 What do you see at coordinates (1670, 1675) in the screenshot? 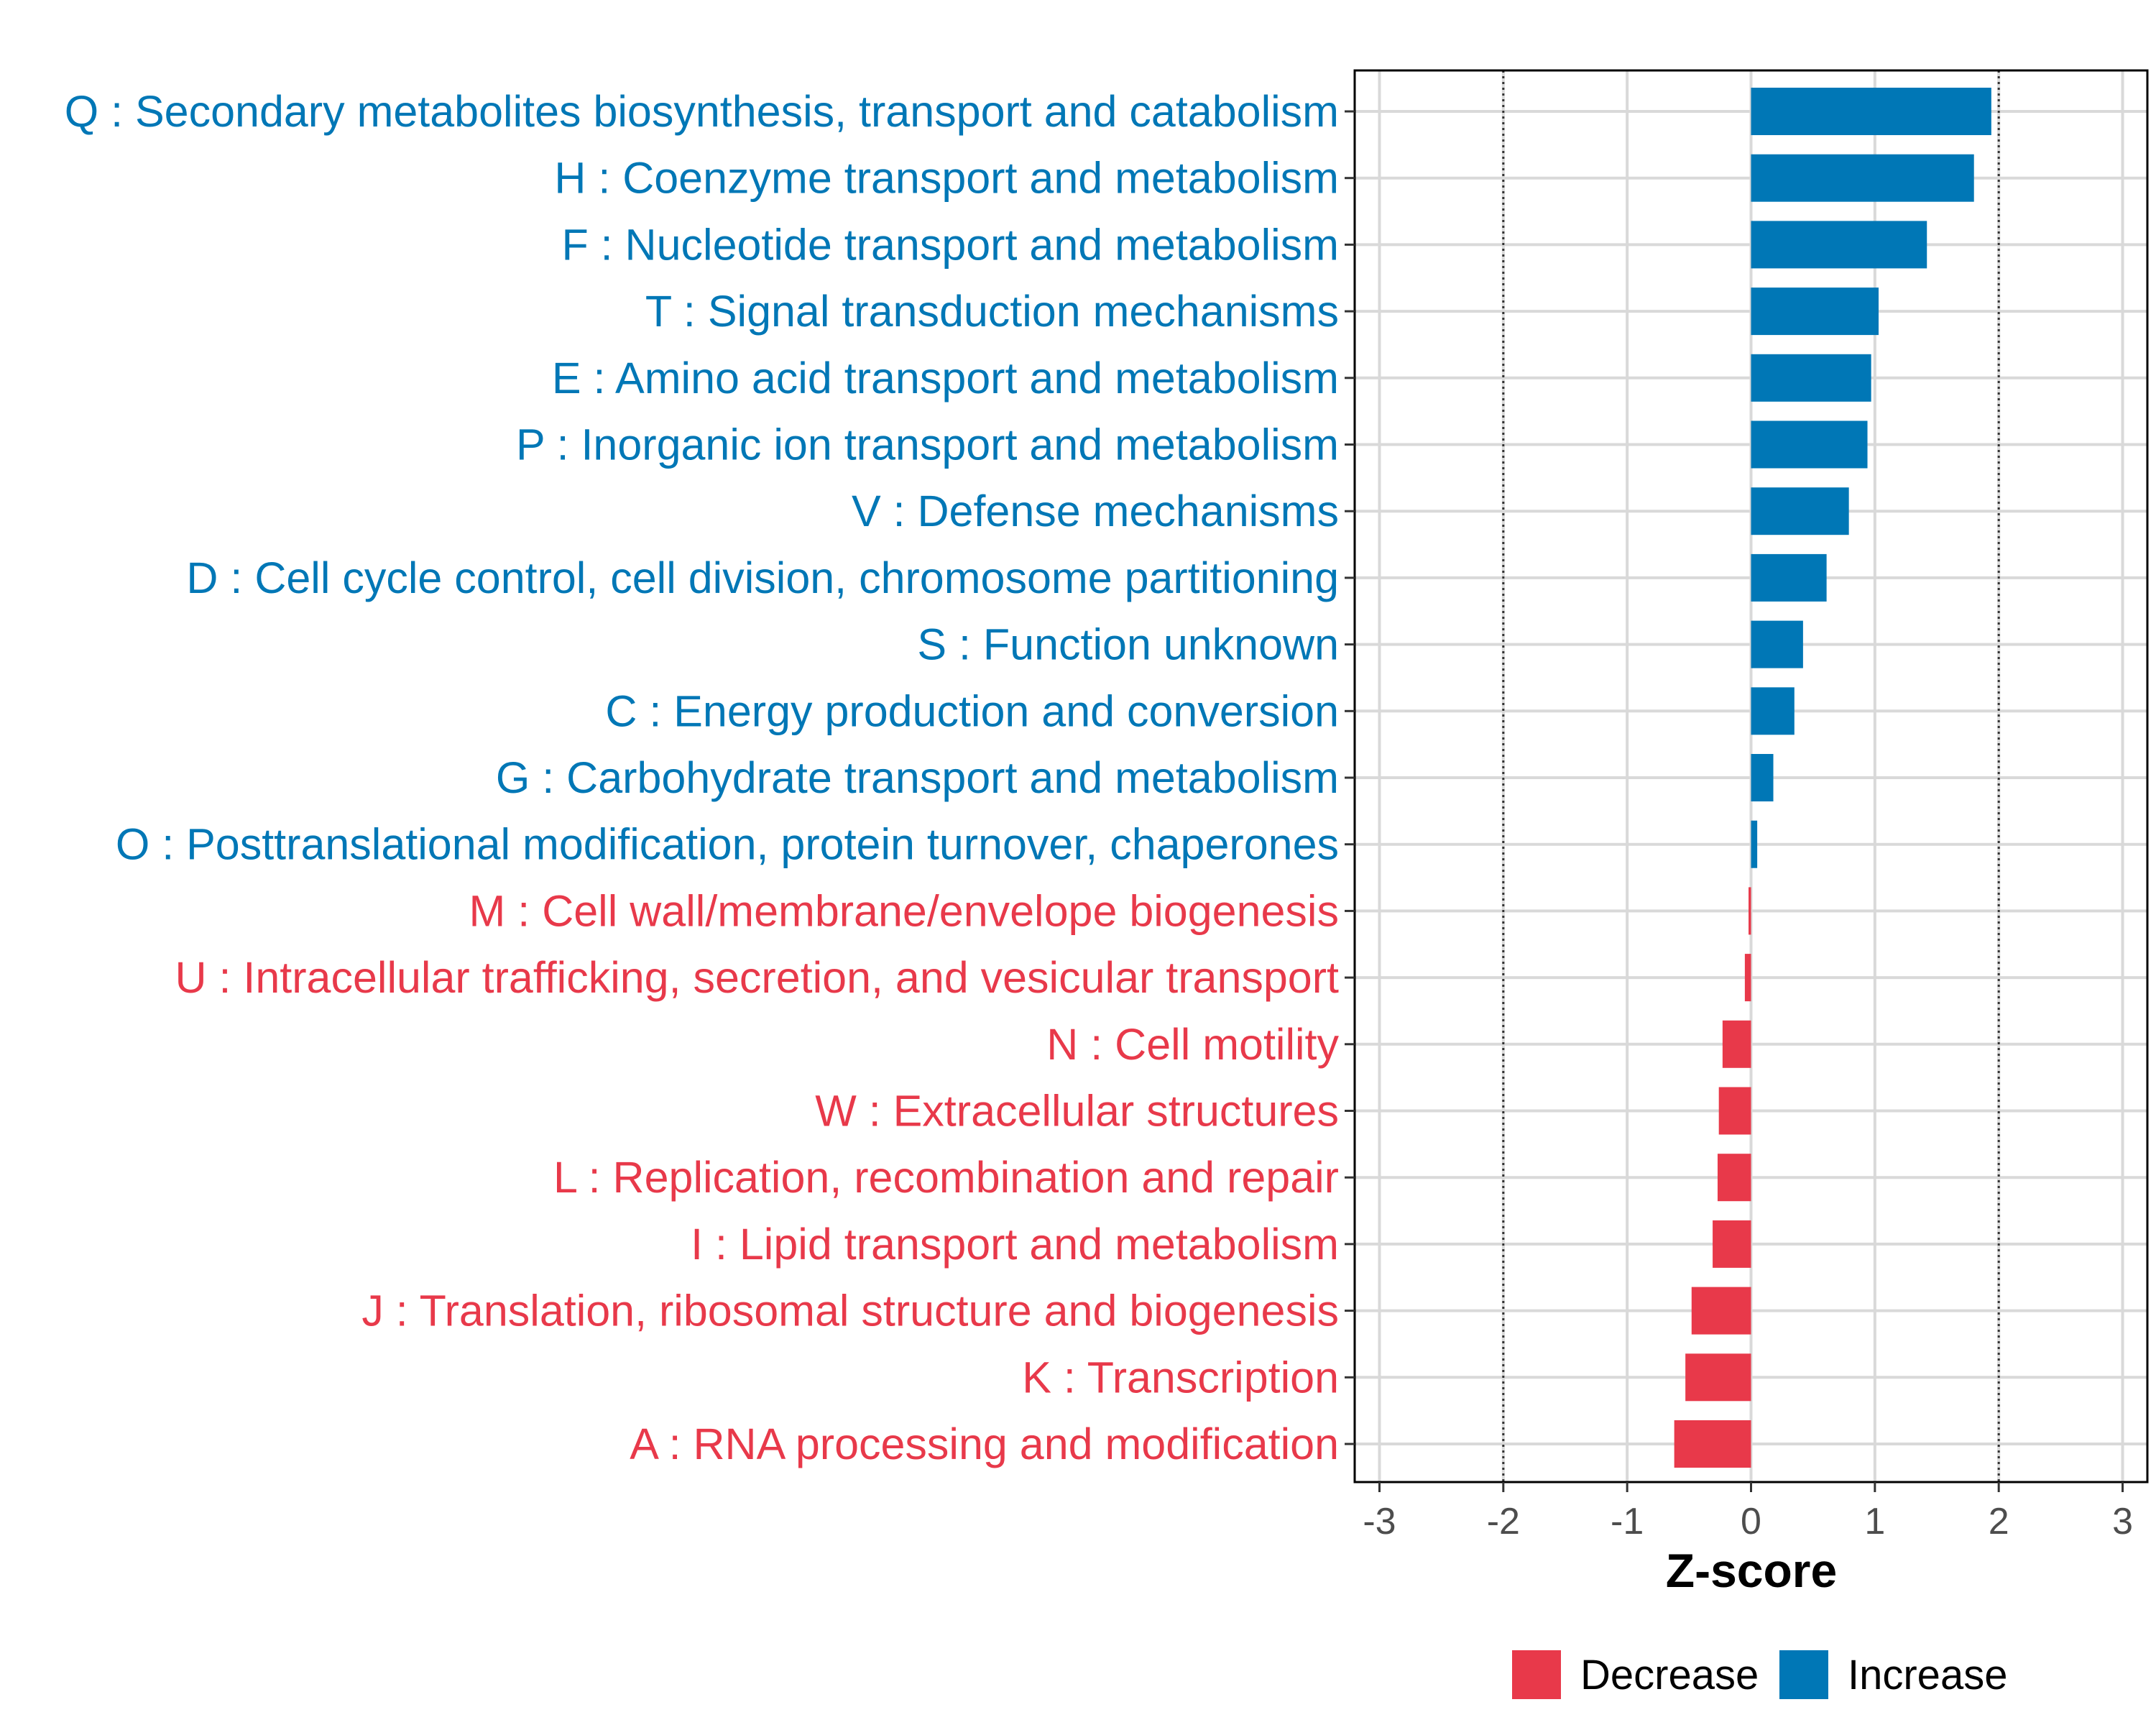
I see `legend-label-decrease: Decrease` at bounding box center [1670, 1675].